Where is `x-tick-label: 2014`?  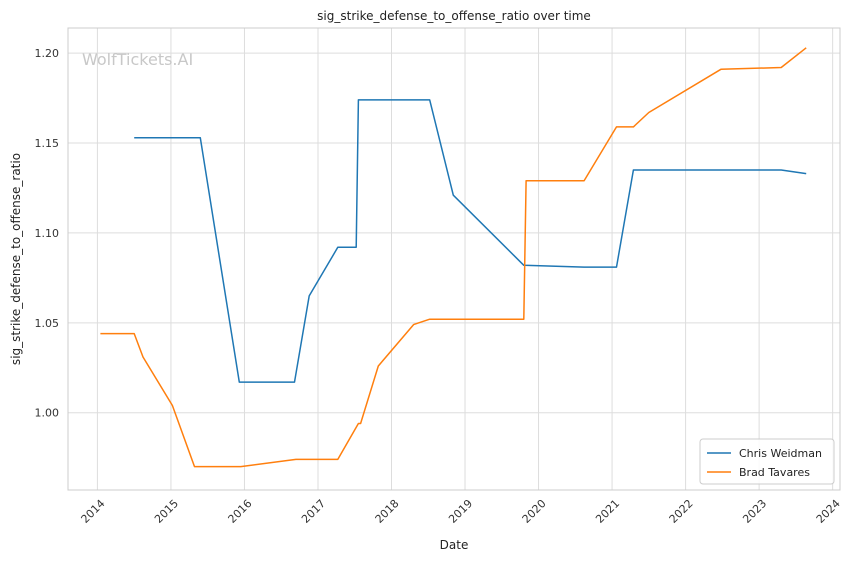 x-tick-label: 2014 is located at coordinates (93, 511).